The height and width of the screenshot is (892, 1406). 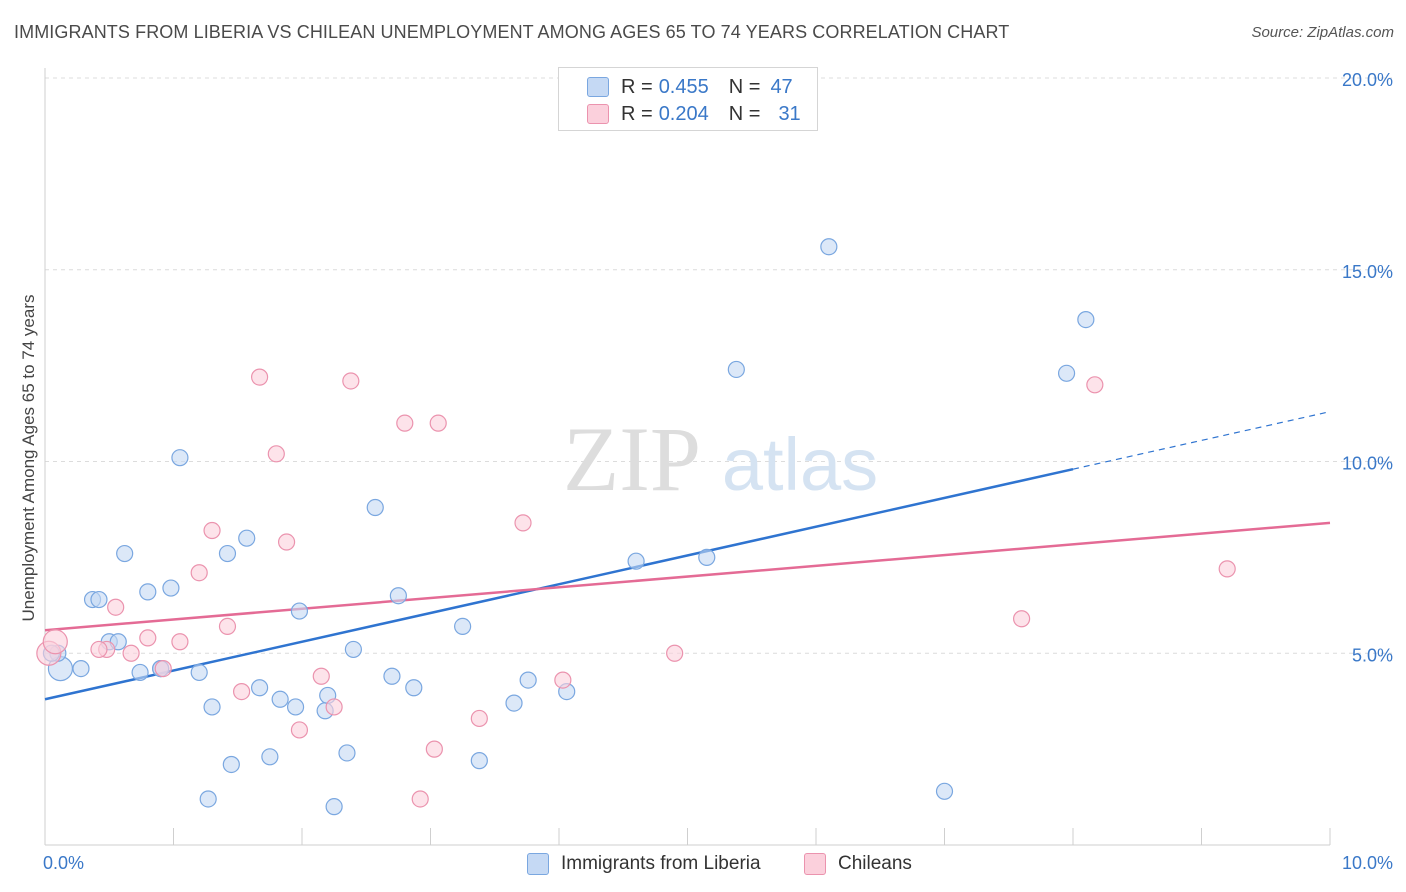 I want to click on legend-swatch-blue, so click(x=598, y=87).